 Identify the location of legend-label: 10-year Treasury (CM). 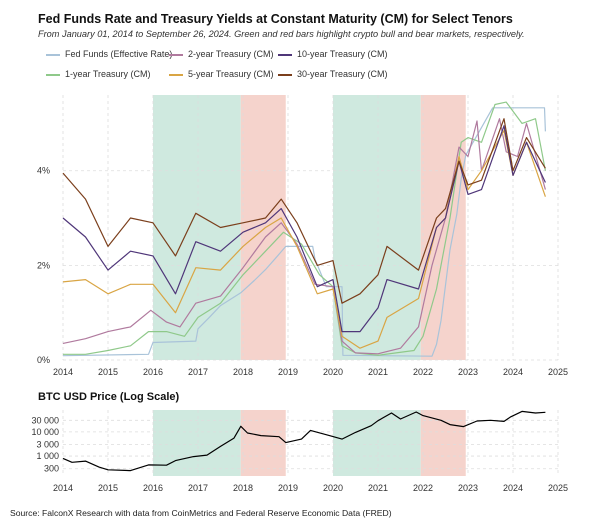
(342, 54).